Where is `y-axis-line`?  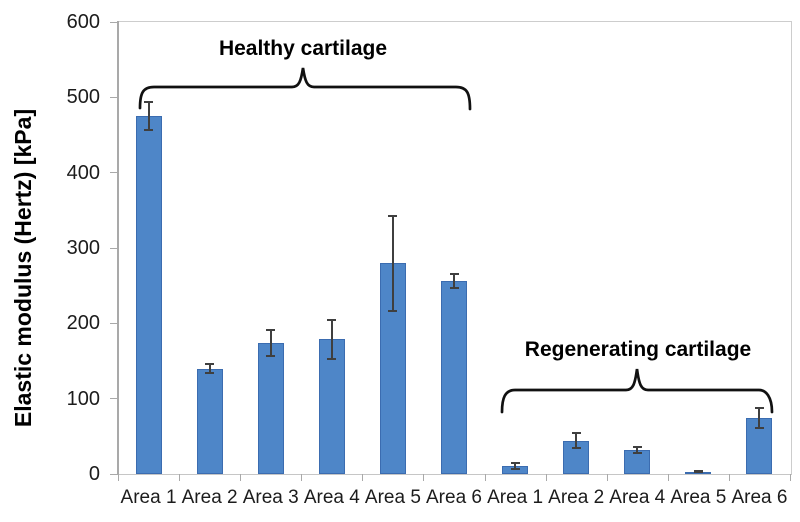
y-axis-line is located at coordinates (118, 248).